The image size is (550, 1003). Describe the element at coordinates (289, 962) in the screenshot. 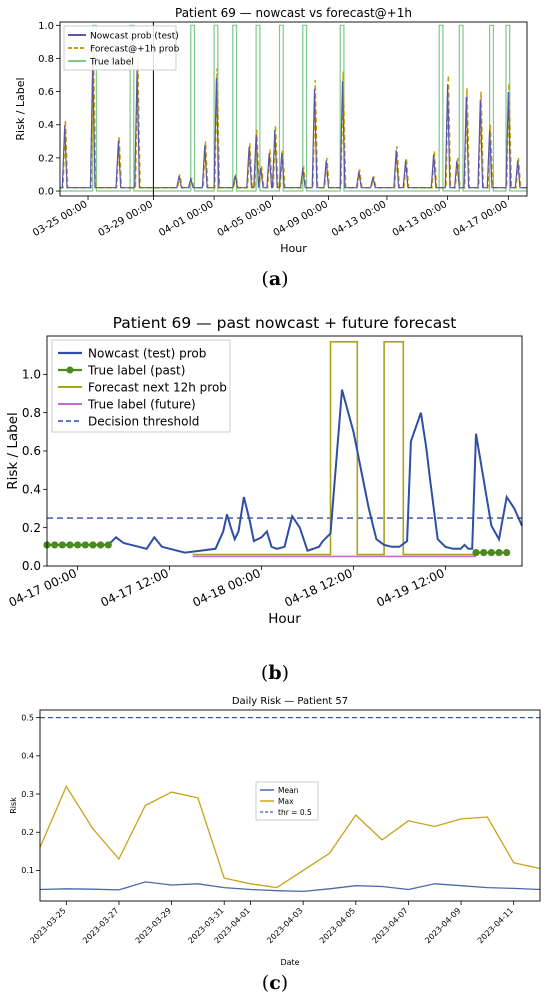

I see `chart-c-xlabel: Date` at that location.